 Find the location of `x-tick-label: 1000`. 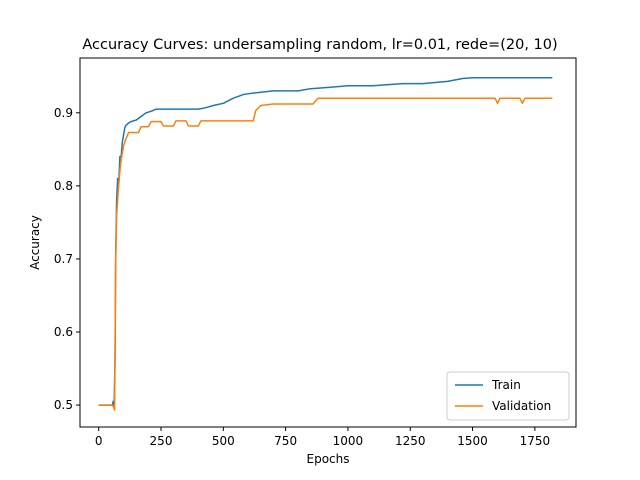

x-tick-label: 1000 is located at coordinates (348, 441).